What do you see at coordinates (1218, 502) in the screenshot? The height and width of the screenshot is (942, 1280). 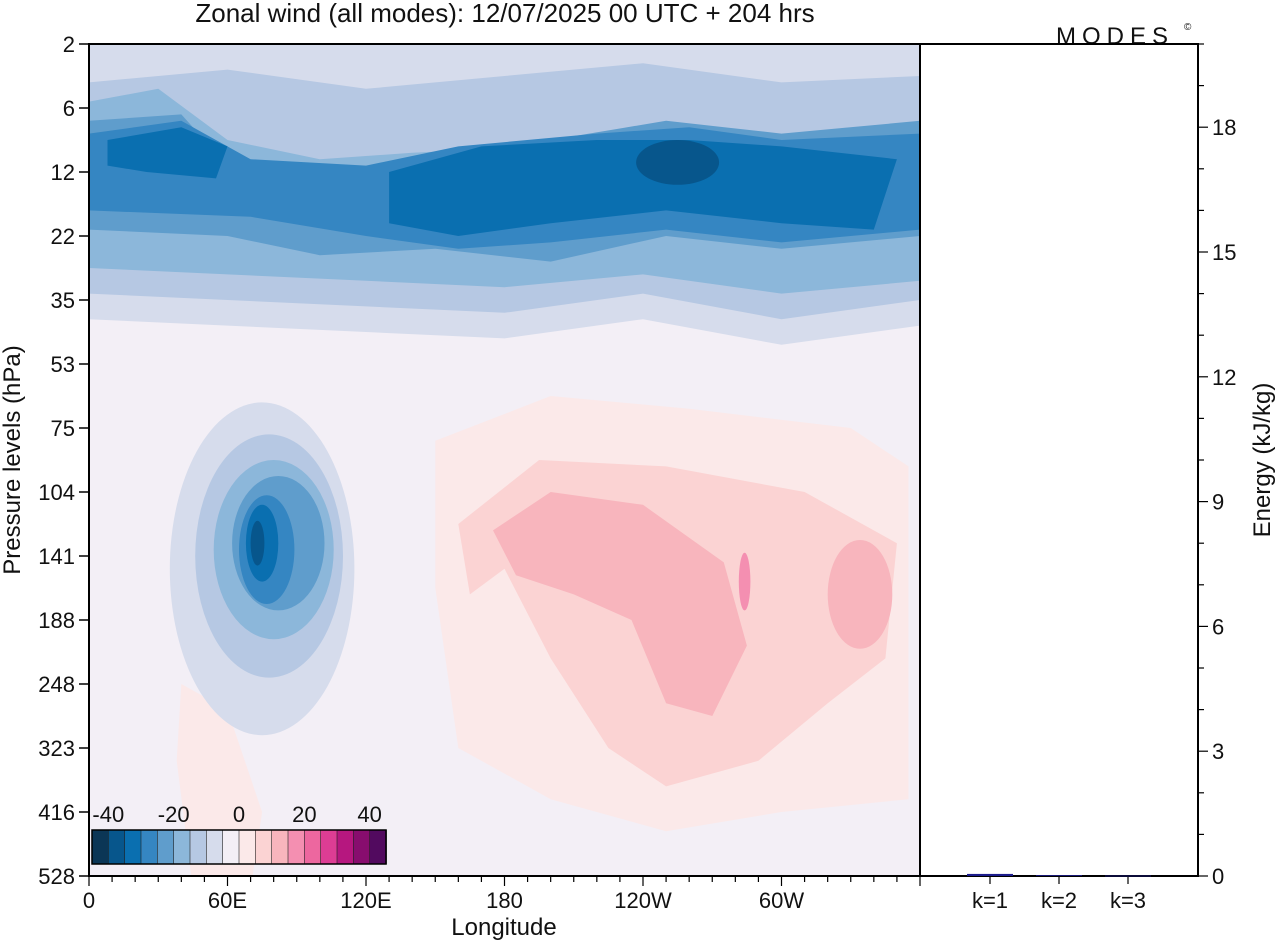 I see `energy-tick-label: 9` at bounding box center [1218, 502].